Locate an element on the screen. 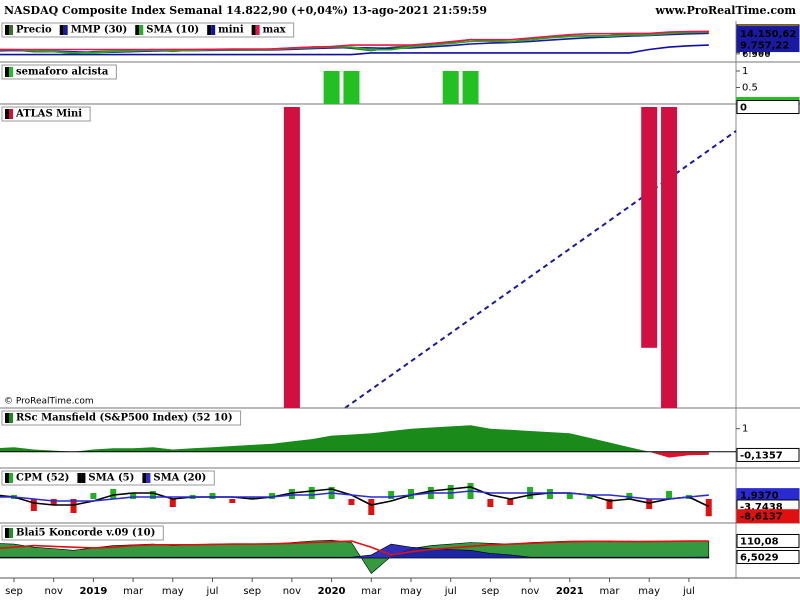  price-label: 9.757,22 is located at coordinates (764, 46).